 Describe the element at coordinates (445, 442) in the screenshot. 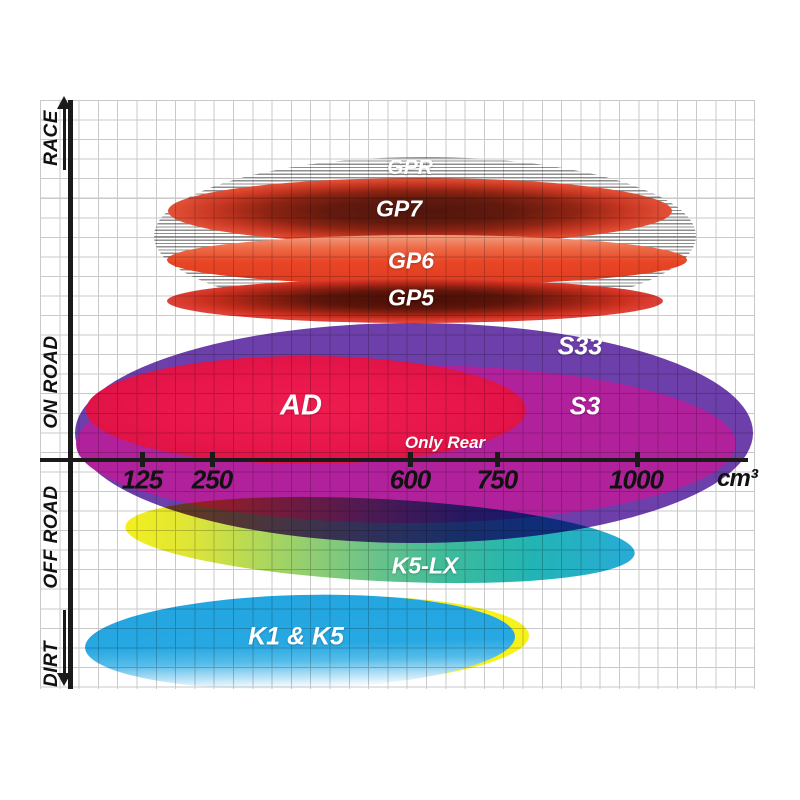

I see `only-rear-note: Only Rear` at that location.